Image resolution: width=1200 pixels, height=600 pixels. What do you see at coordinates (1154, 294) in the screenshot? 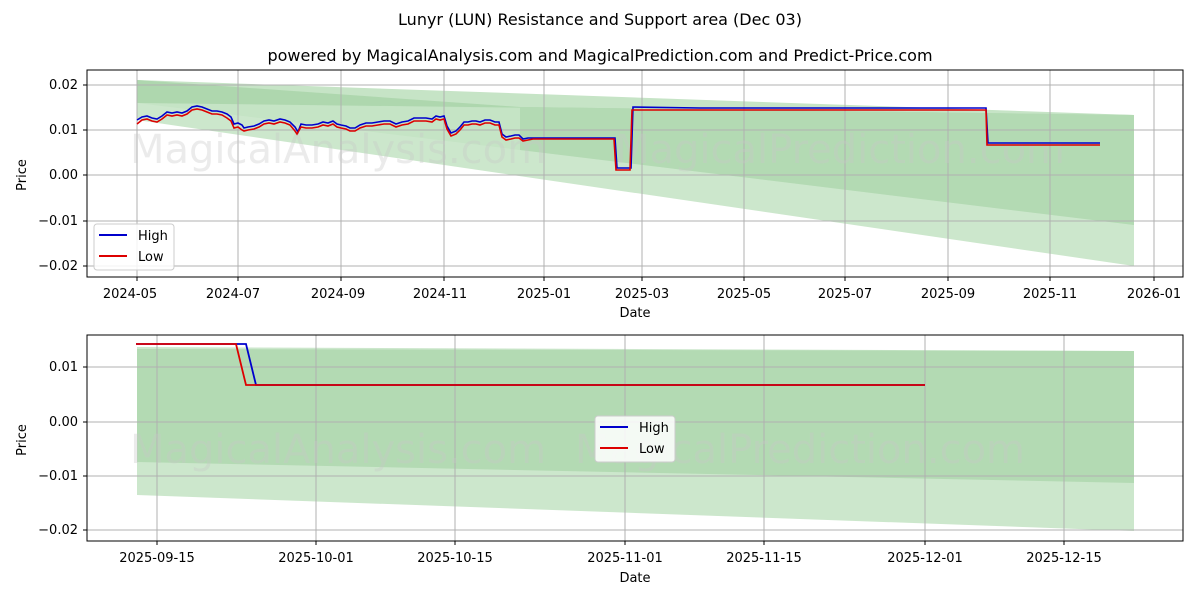
I see `svg-text: 2026-01` at bounding box center [1154, 294].